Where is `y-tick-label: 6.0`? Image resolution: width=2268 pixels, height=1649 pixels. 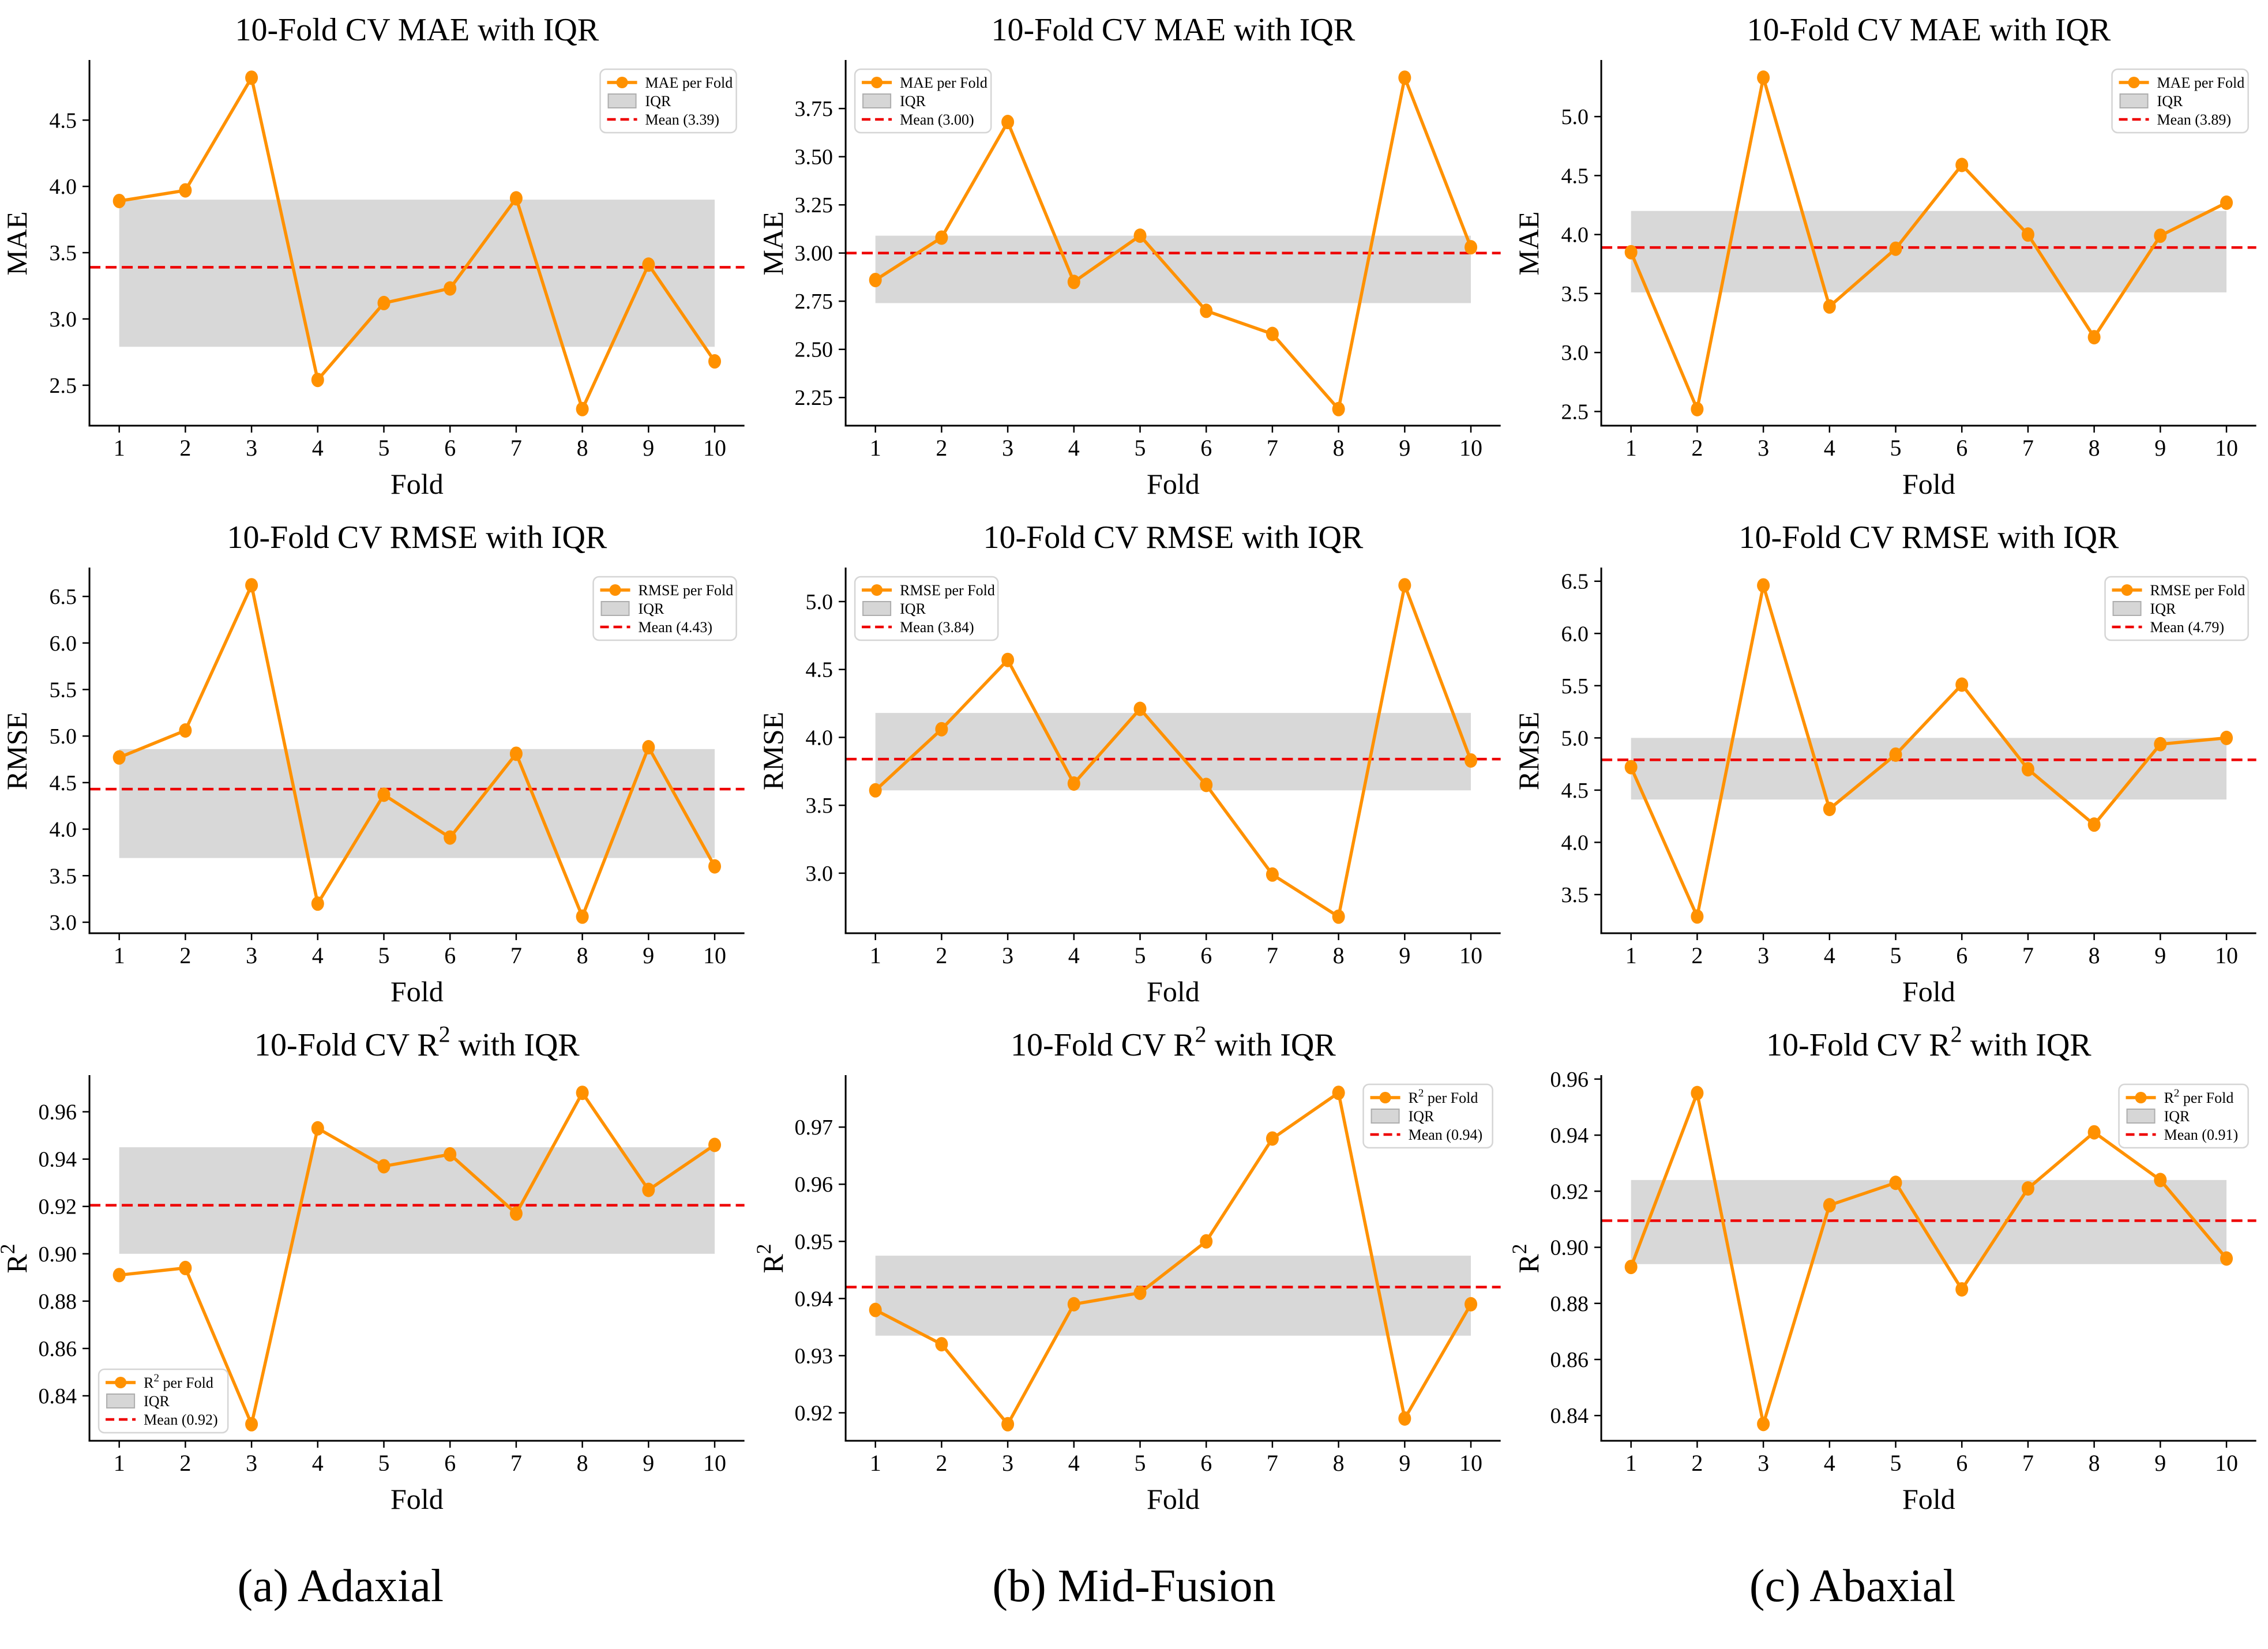
y-tick-label: 6.0 is located at coordinates (1575, 634).